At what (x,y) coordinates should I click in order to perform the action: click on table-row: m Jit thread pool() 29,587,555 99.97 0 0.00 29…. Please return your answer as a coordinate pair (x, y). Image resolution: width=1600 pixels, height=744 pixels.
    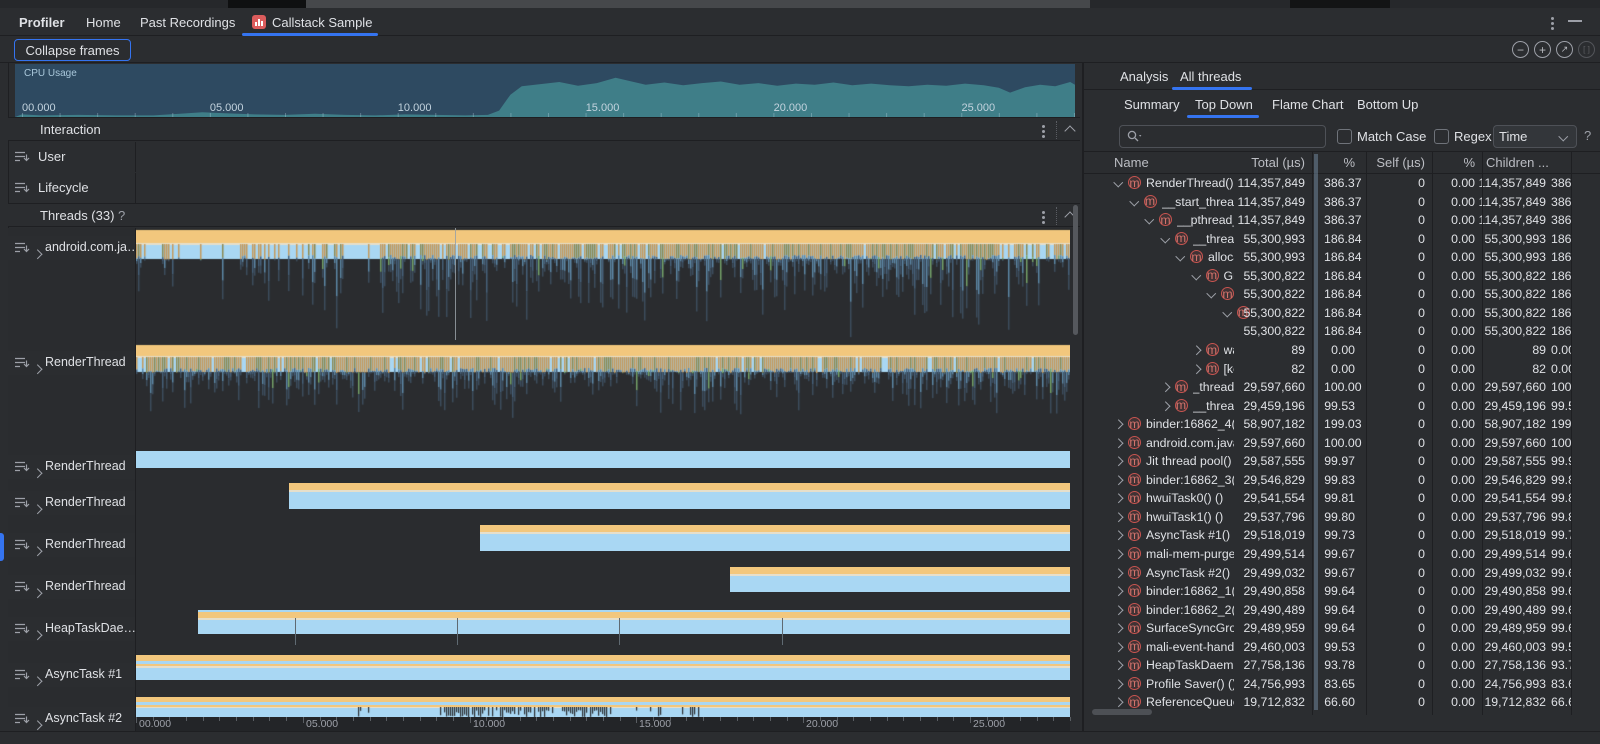
    Looking at the image, I should click on (1339, 461).